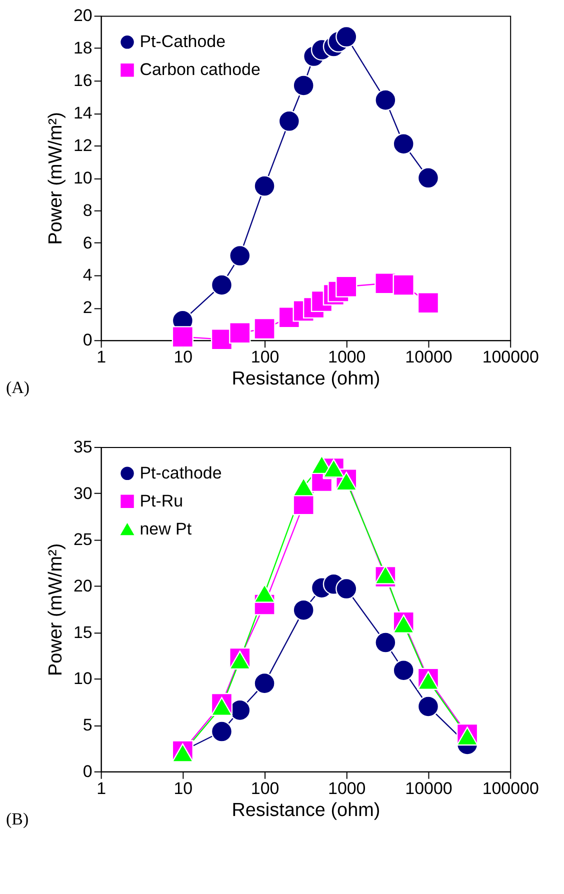 The image size is (564, 894). I want to click on y-tick-label: 2, so click(87, 308).